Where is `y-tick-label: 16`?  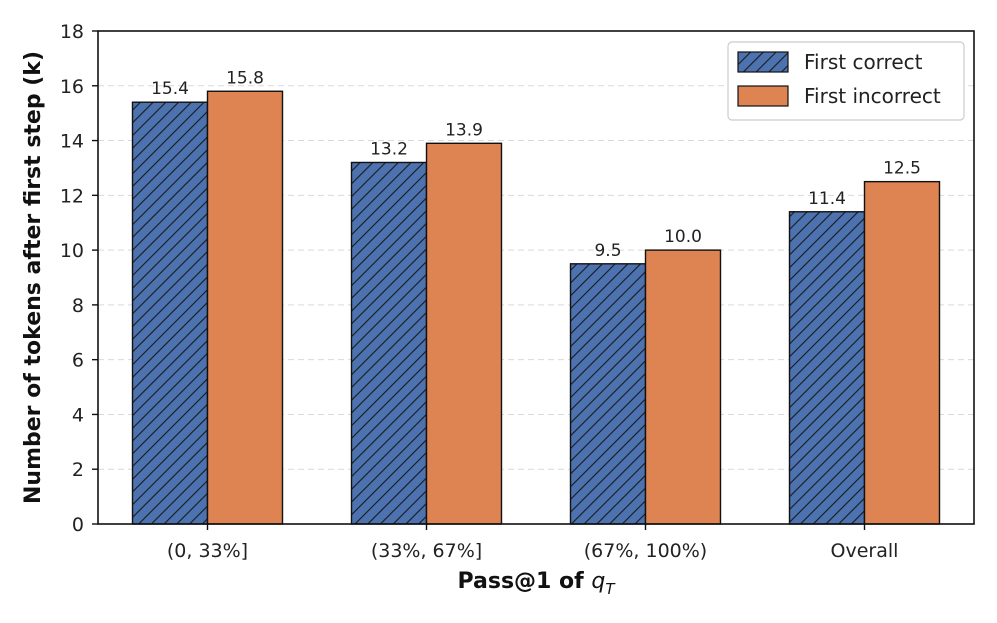
y-tick-label: 16 is located at coordinates (72, 87).